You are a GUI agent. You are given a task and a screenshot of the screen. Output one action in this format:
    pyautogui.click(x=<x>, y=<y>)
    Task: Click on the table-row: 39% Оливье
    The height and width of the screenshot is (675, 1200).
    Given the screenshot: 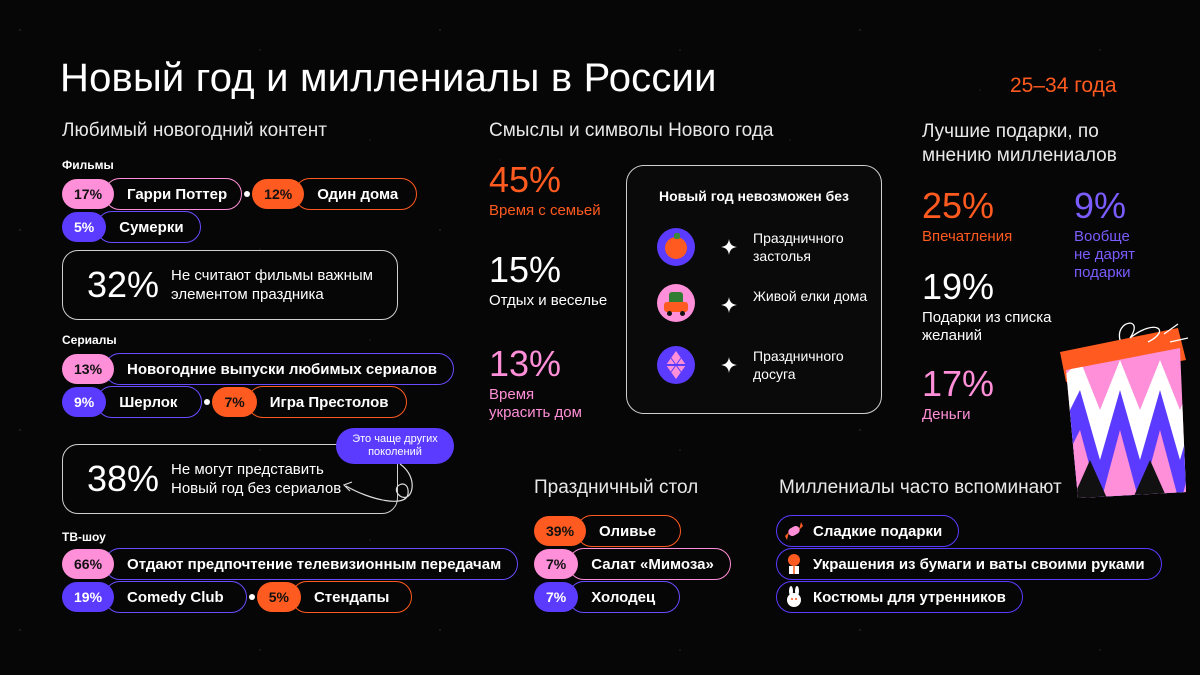 What is the action you would take?
    pyautogui.click(x=608, y=531)
    